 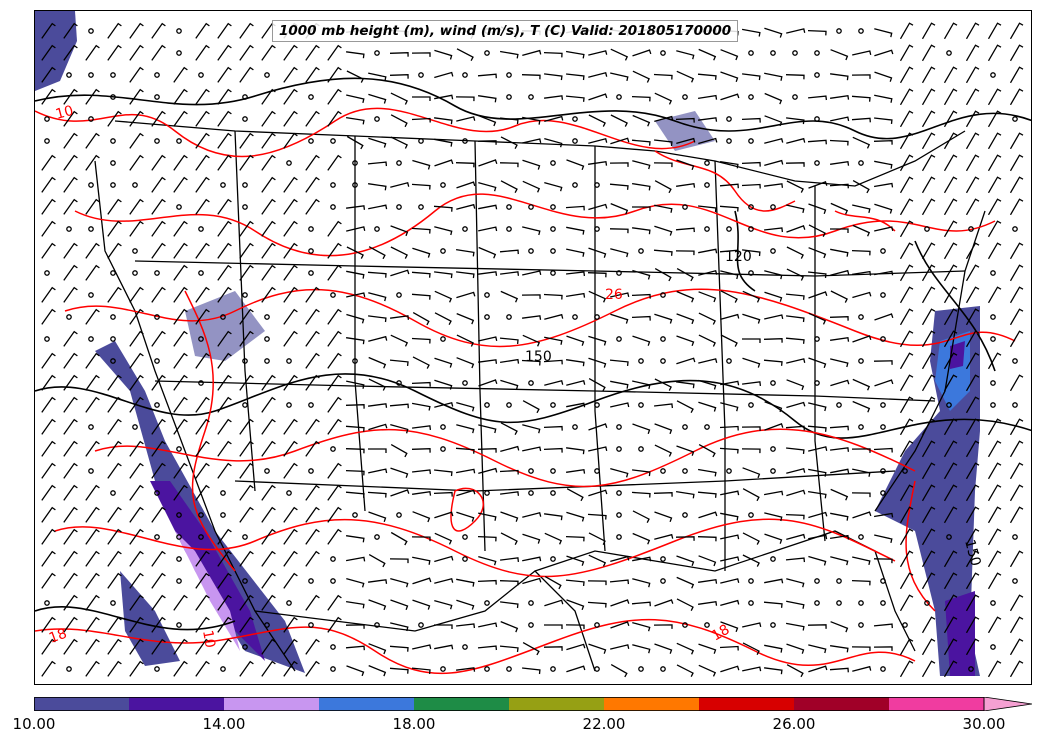 I want to click on temp-contour, so click(x=365, y=132).